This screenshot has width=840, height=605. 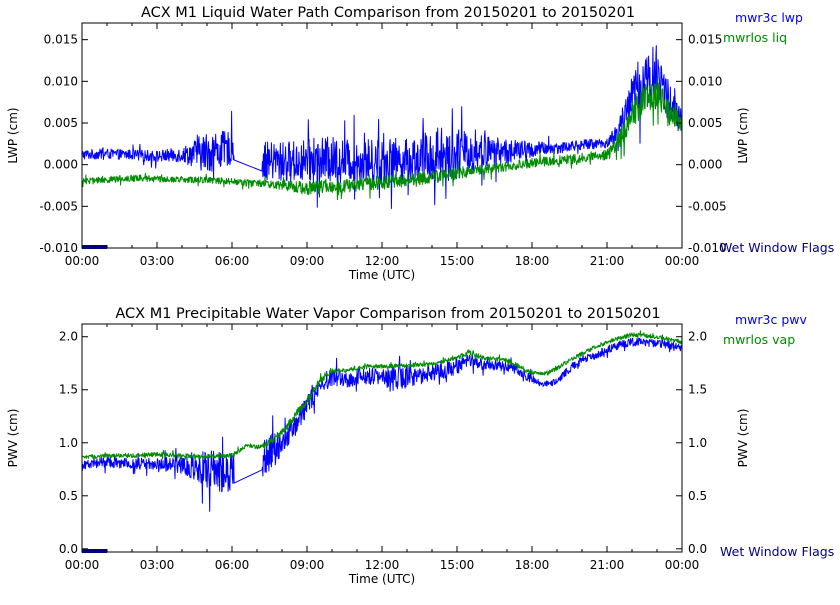 What do you see at coordinates (697, 443) in the screenshot?
I see `y-tick-label-right: 1.0` at bounding box center [697, 443].